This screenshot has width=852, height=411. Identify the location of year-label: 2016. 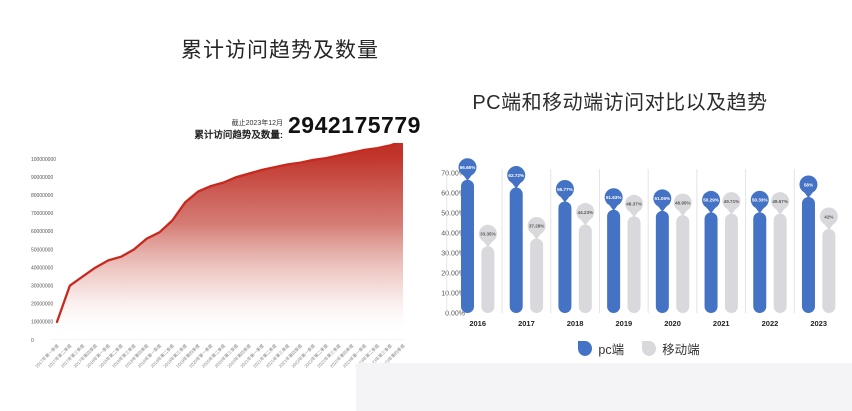
(477, 323).